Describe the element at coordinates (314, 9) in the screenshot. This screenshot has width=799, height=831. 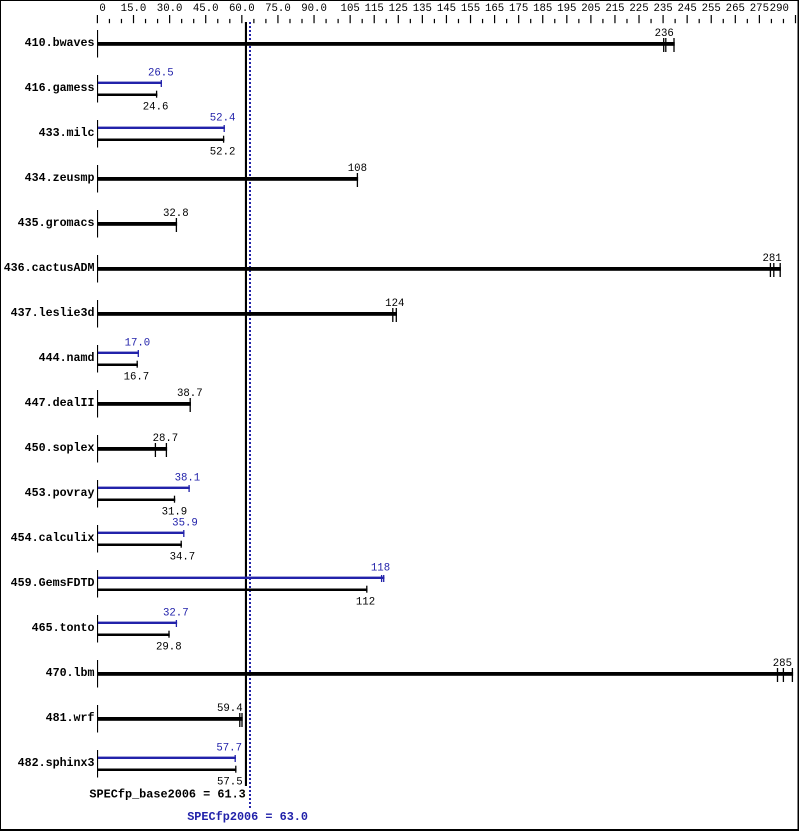
I see `svg-text: 90.0` at that location.